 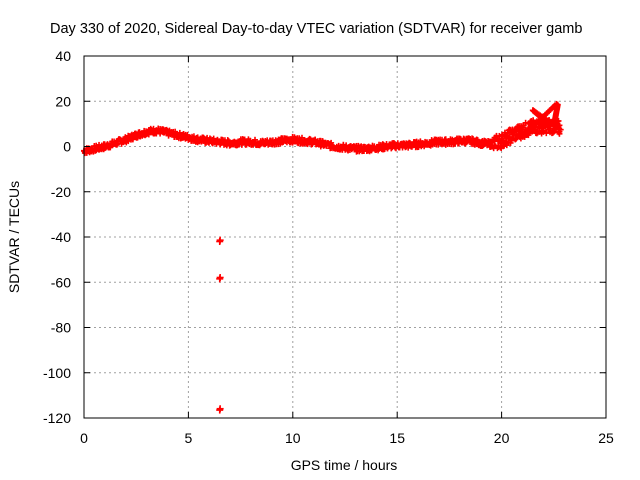 I want to click on y-tick-label: 0, so click(x=67, y=147).